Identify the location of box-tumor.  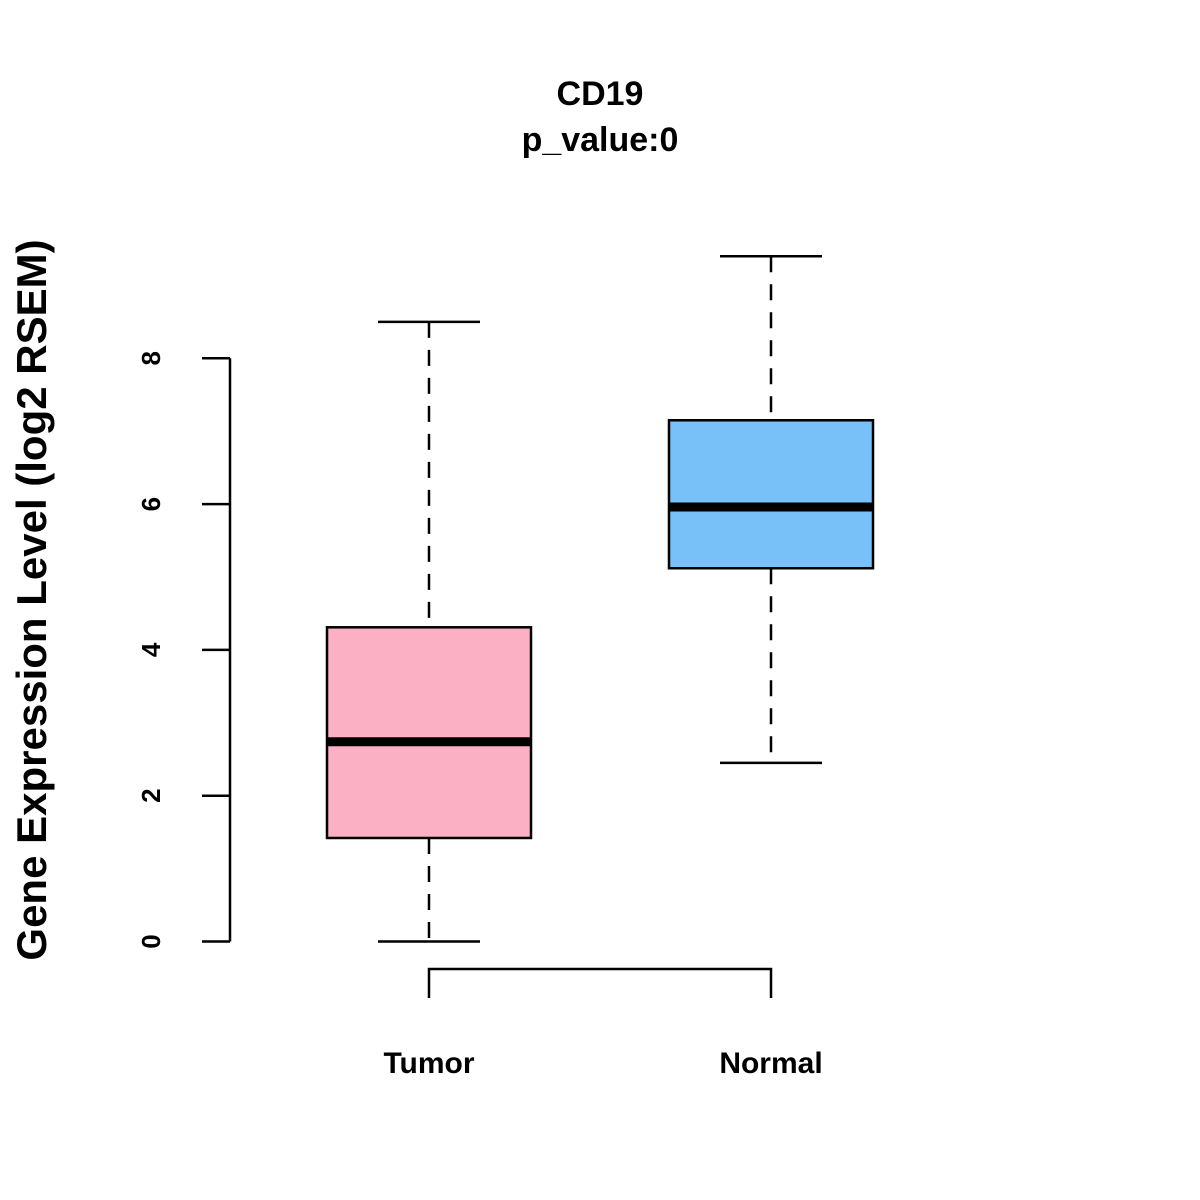
(429, 631).